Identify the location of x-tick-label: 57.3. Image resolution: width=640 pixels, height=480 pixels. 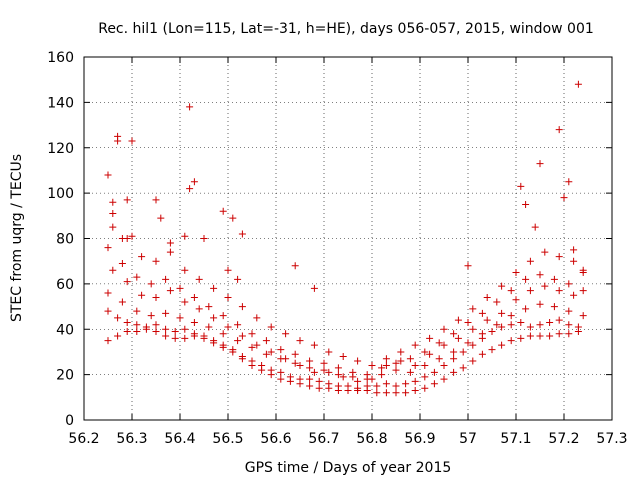
(611, 439).